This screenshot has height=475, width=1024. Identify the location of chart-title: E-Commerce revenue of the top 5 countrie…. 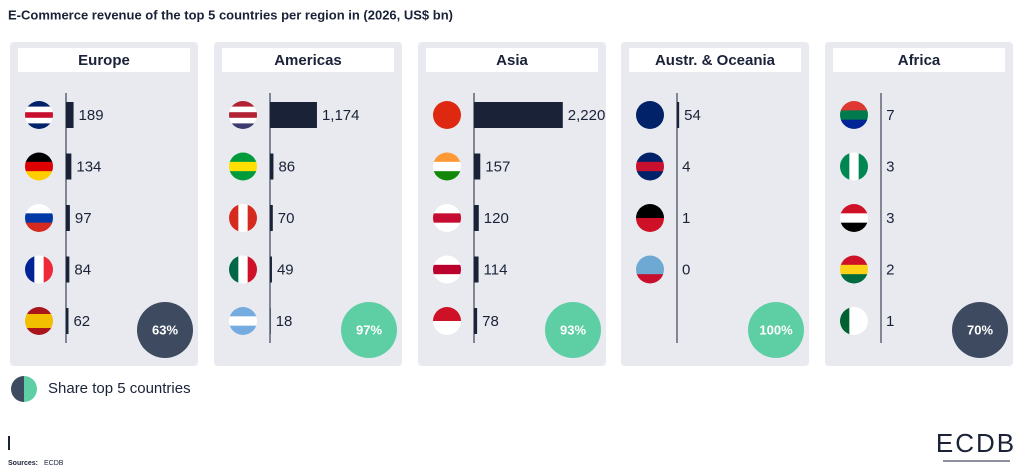
(230, 14).